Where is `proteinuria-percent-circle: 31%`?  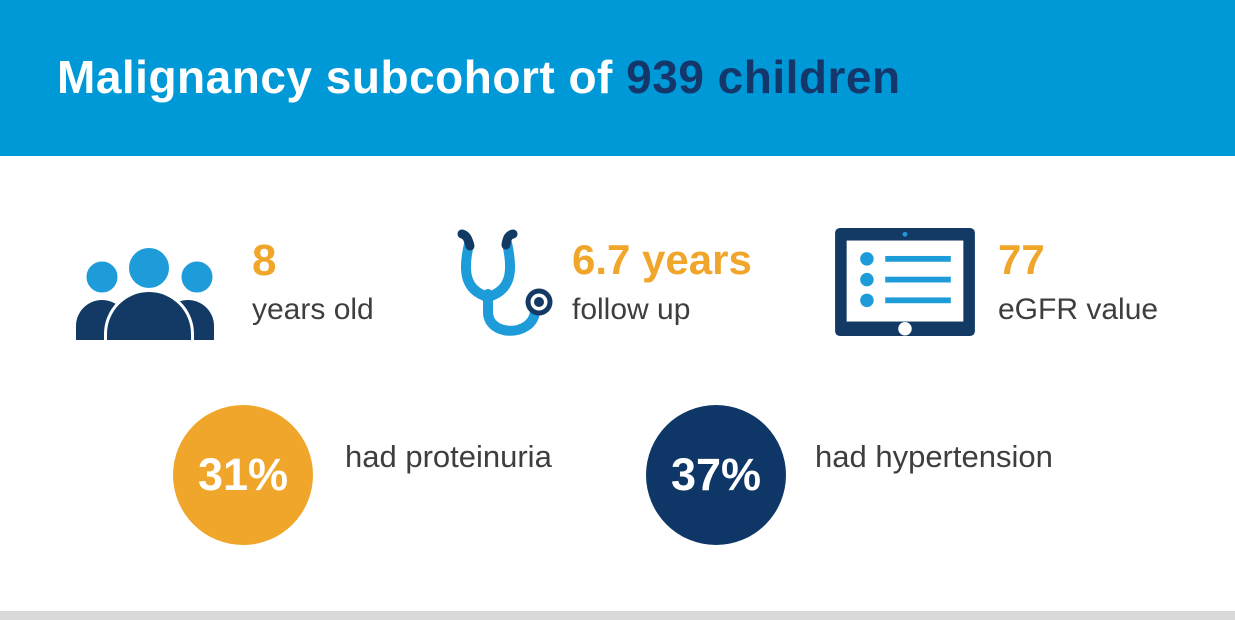 proteinuria-percent-circle: 31% is located at coordinates (243, 475).